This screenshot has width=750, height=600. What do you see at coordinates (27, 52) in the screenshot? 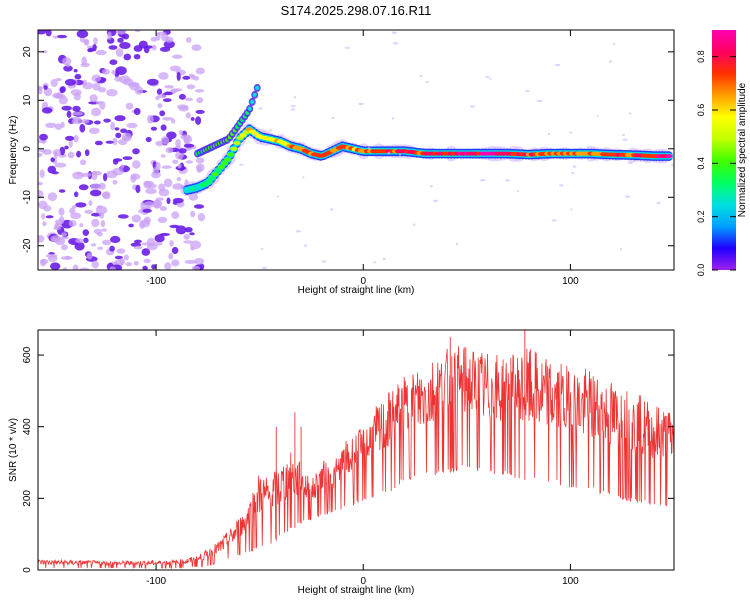
I see `y-tick-label: 20` at bounding box center [27, 52].